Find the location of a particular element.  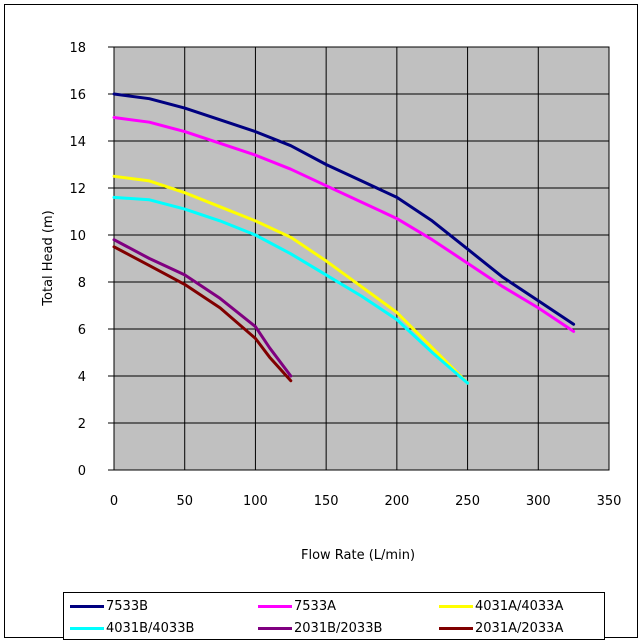

legend-item: 7533A is located at coordinates (297, 606).